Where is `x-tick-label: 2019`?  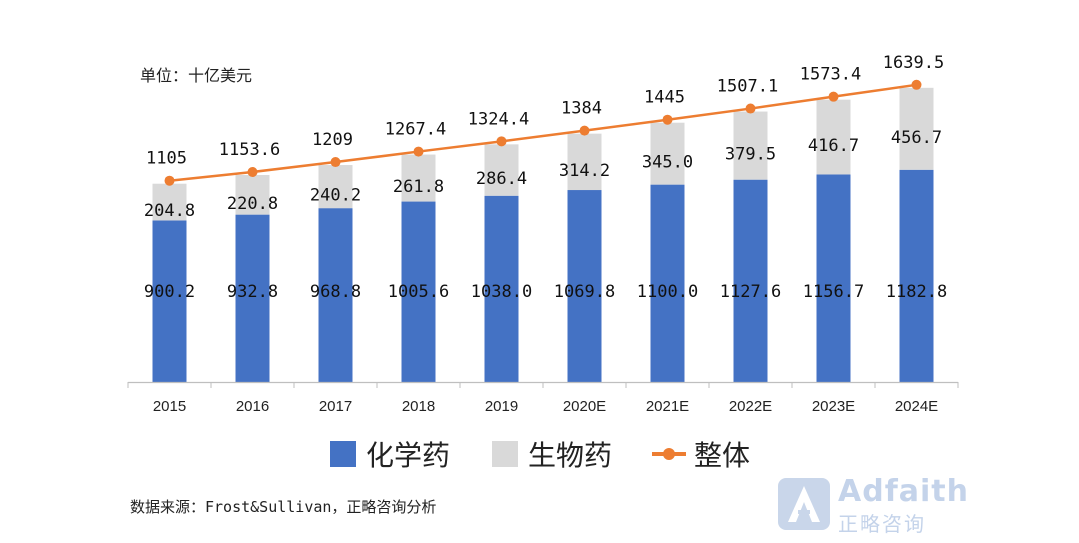
x-tick-label: 2019 is located at coordinates (501, 406).